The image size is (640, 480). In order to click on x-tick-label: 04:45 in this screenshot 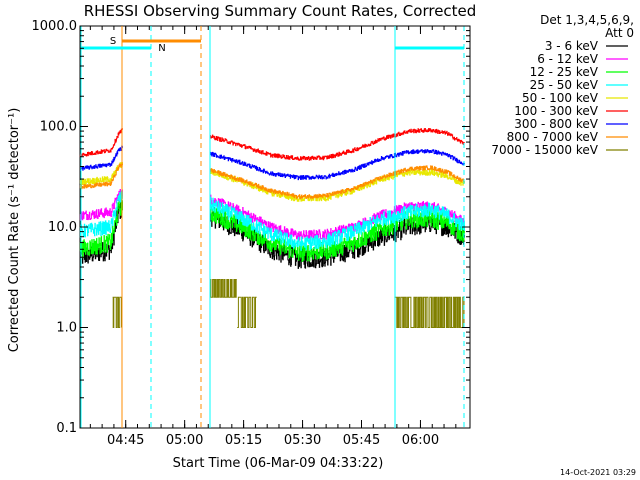, I will do `click(125, 440)`.